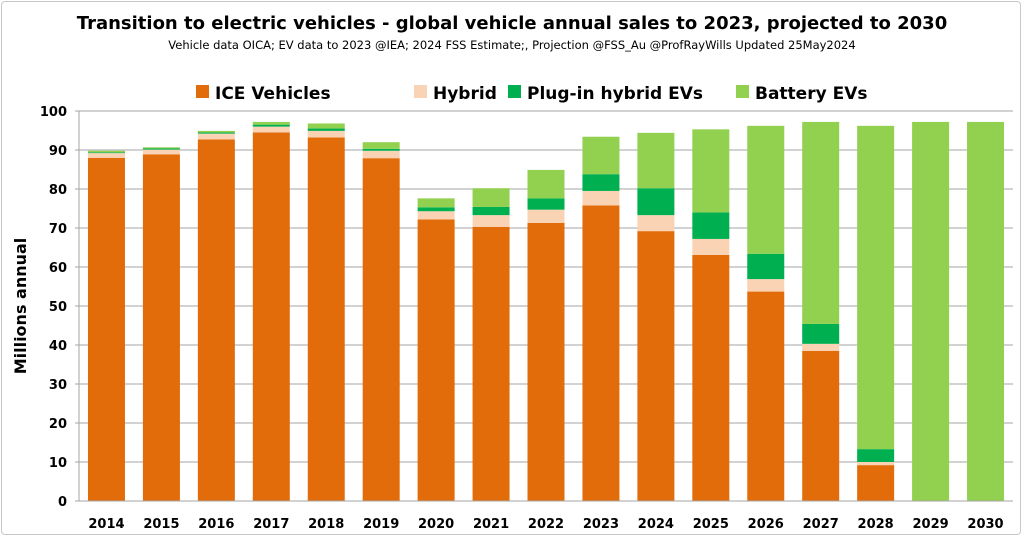 The image size is (1024, 538). What do you see at coordinates (601, 182) in the screenshot?
I see `bar-plug-in-hybrid-evs-2023` at bounding box center [601, 182].